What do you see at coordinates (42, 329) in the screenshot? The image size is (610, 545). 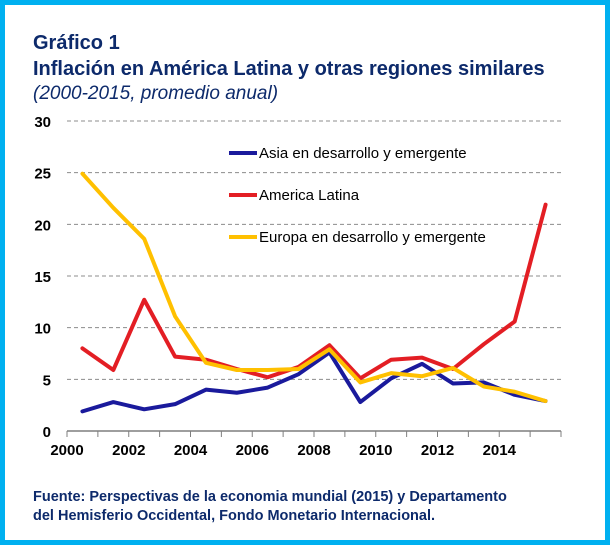 I see `y-tick-label-10: 10` at bounding box center [42, 329].